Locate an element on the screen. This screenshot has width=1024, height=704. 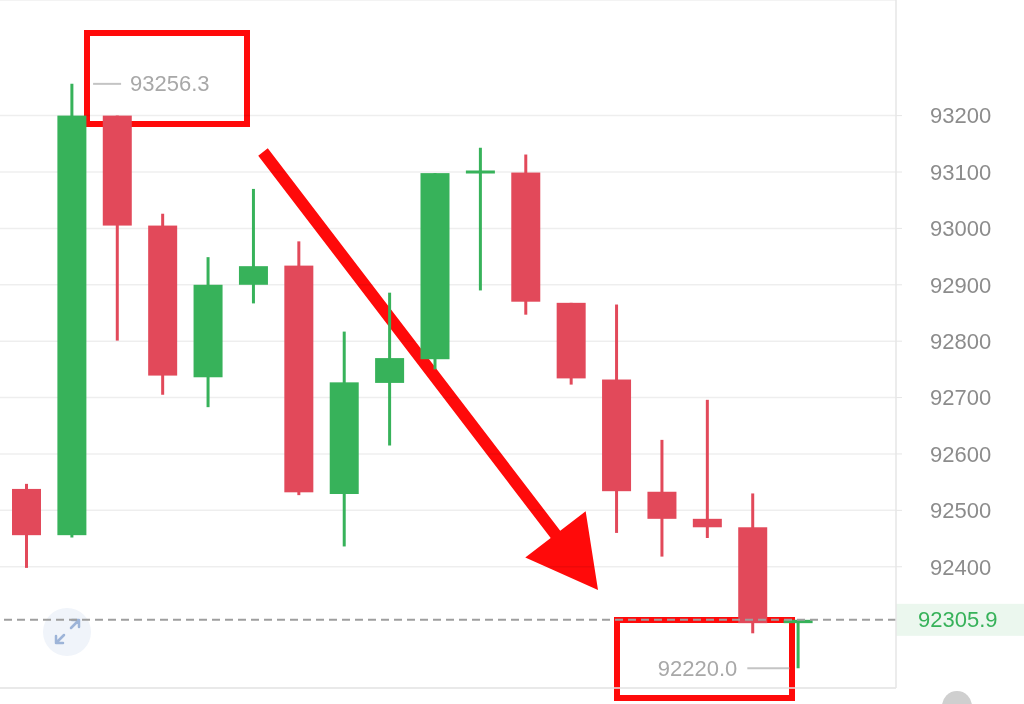
y-tick-label: 93000 is located at coordinates (961, 229).